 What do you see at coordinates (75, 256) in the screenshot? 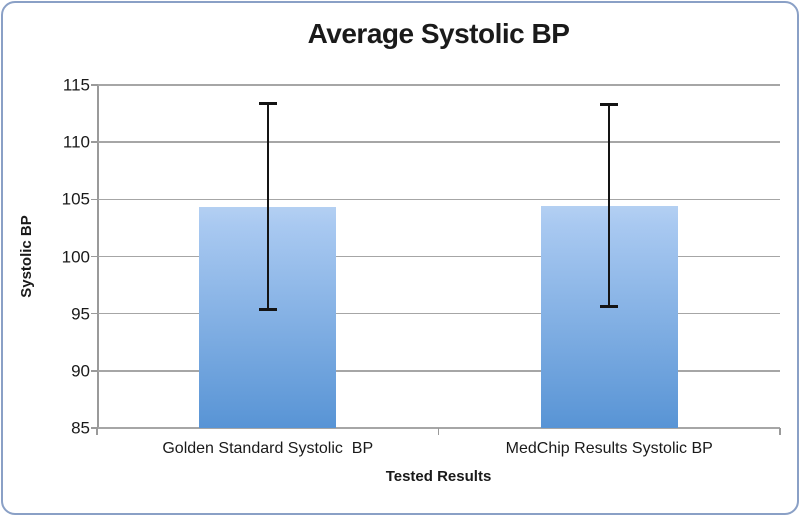
I see `y-tick-label: 100` at bounding box center [75, 256].